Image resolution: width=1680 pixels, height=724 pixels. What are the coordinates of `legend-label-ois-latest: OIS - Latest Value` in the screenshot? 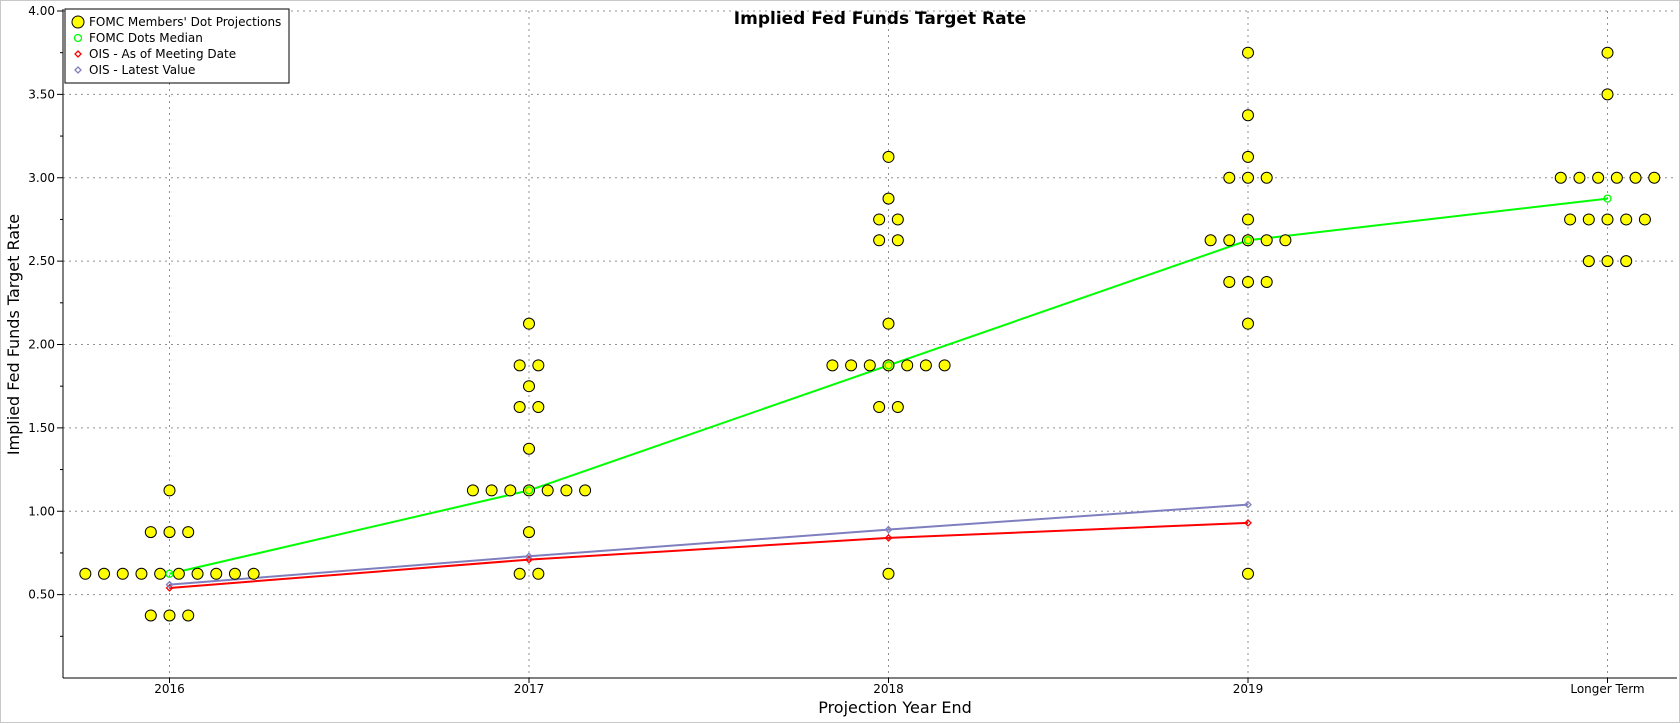 It's located at (142, 70).